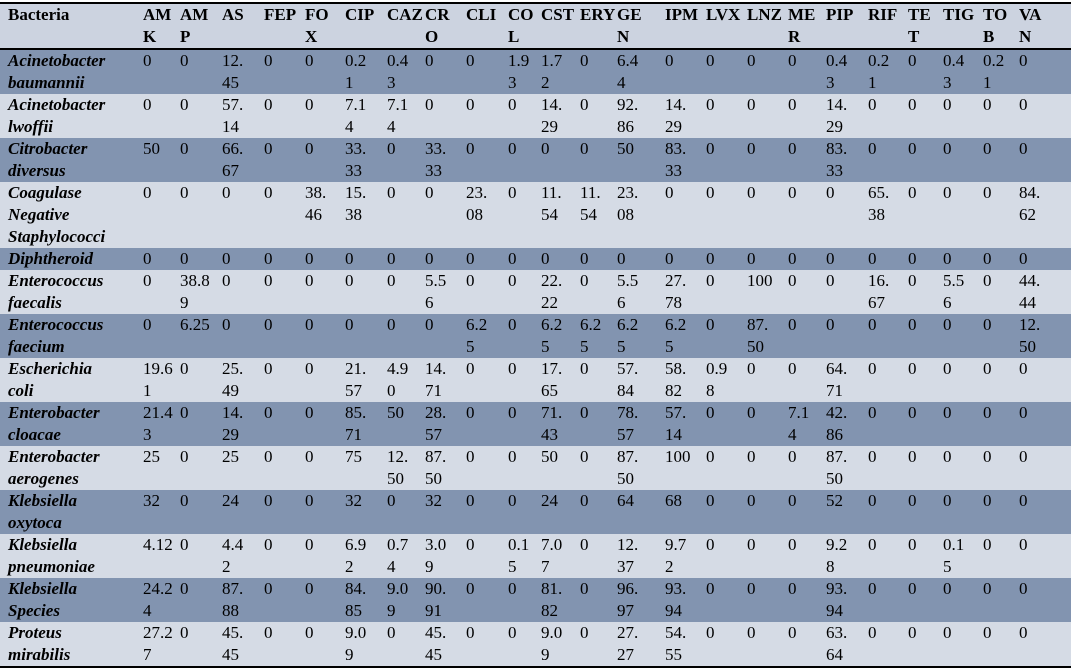 This screenshot has width=1071, height=668. I want to click on resistance-value: 33.33, so click(362, 160).